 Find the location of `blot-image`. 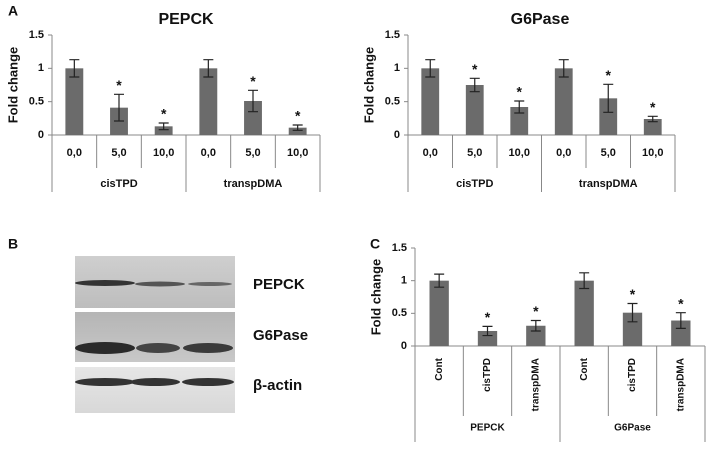

blot-image is located at coordinates (155, 334).